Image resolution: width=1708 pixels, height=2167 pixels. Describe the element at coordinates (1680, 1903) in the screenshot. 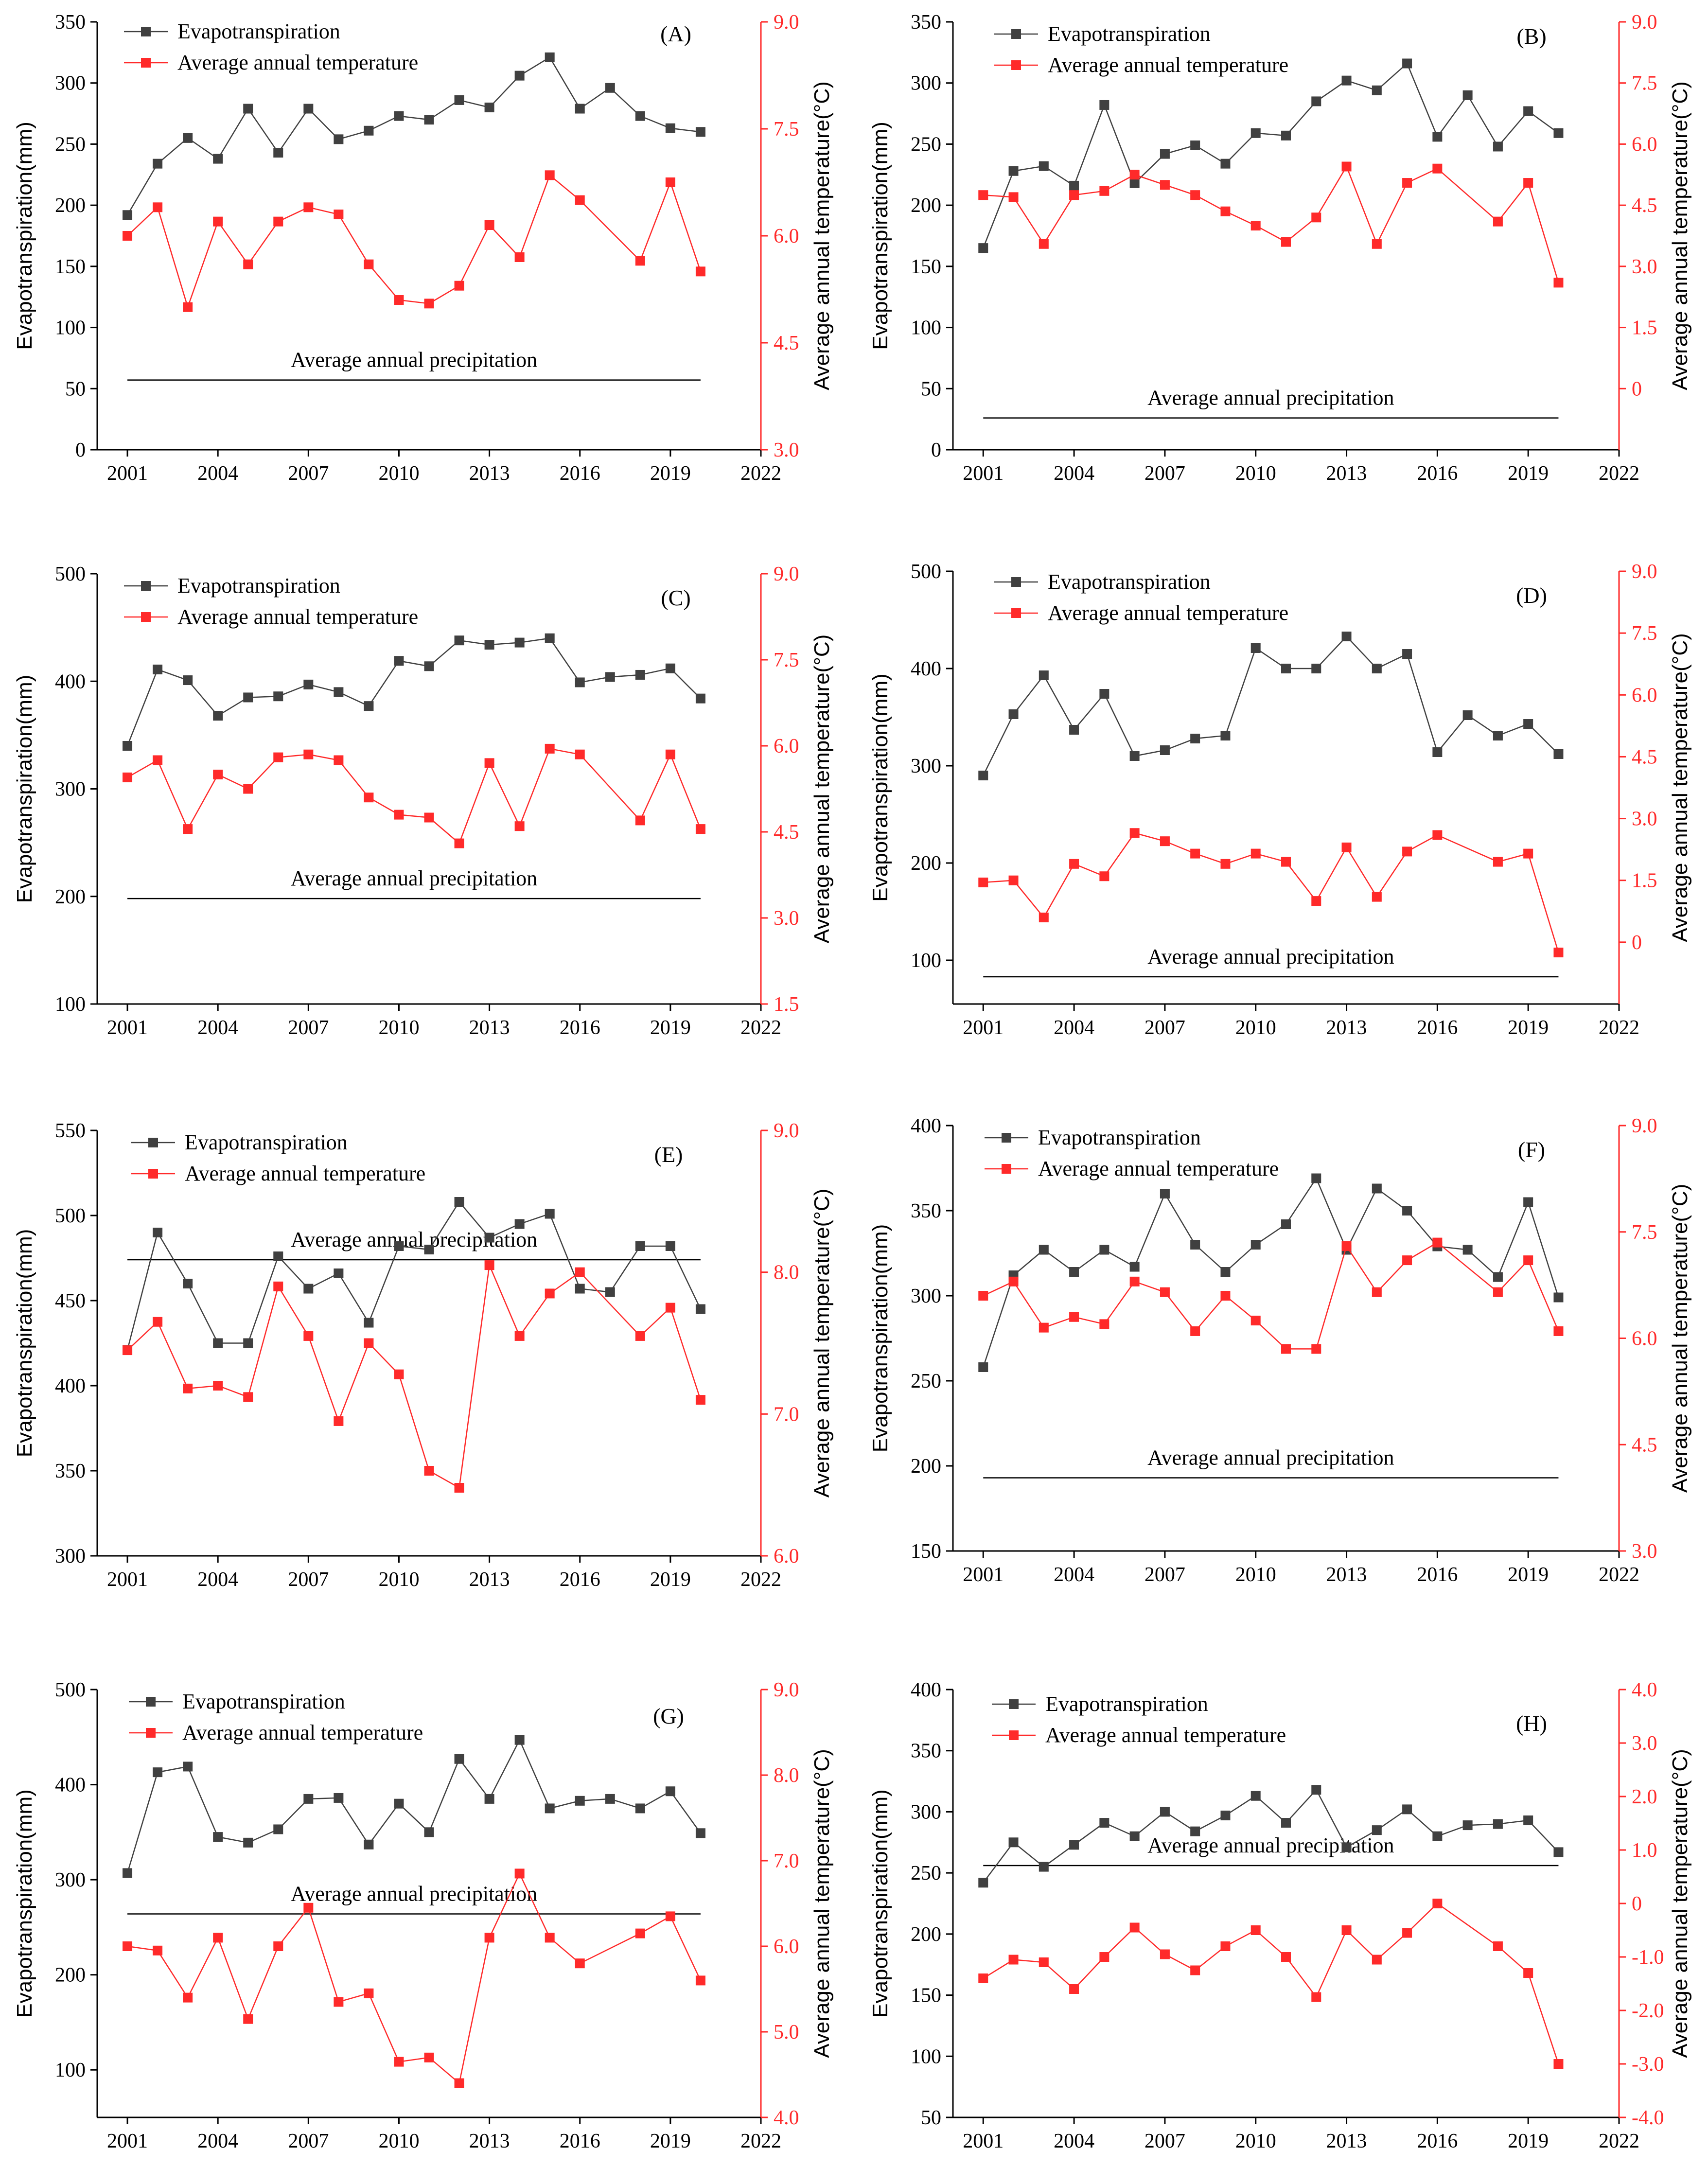

I see `y2-axis-title: Average annual temperature(°C)` at that location.